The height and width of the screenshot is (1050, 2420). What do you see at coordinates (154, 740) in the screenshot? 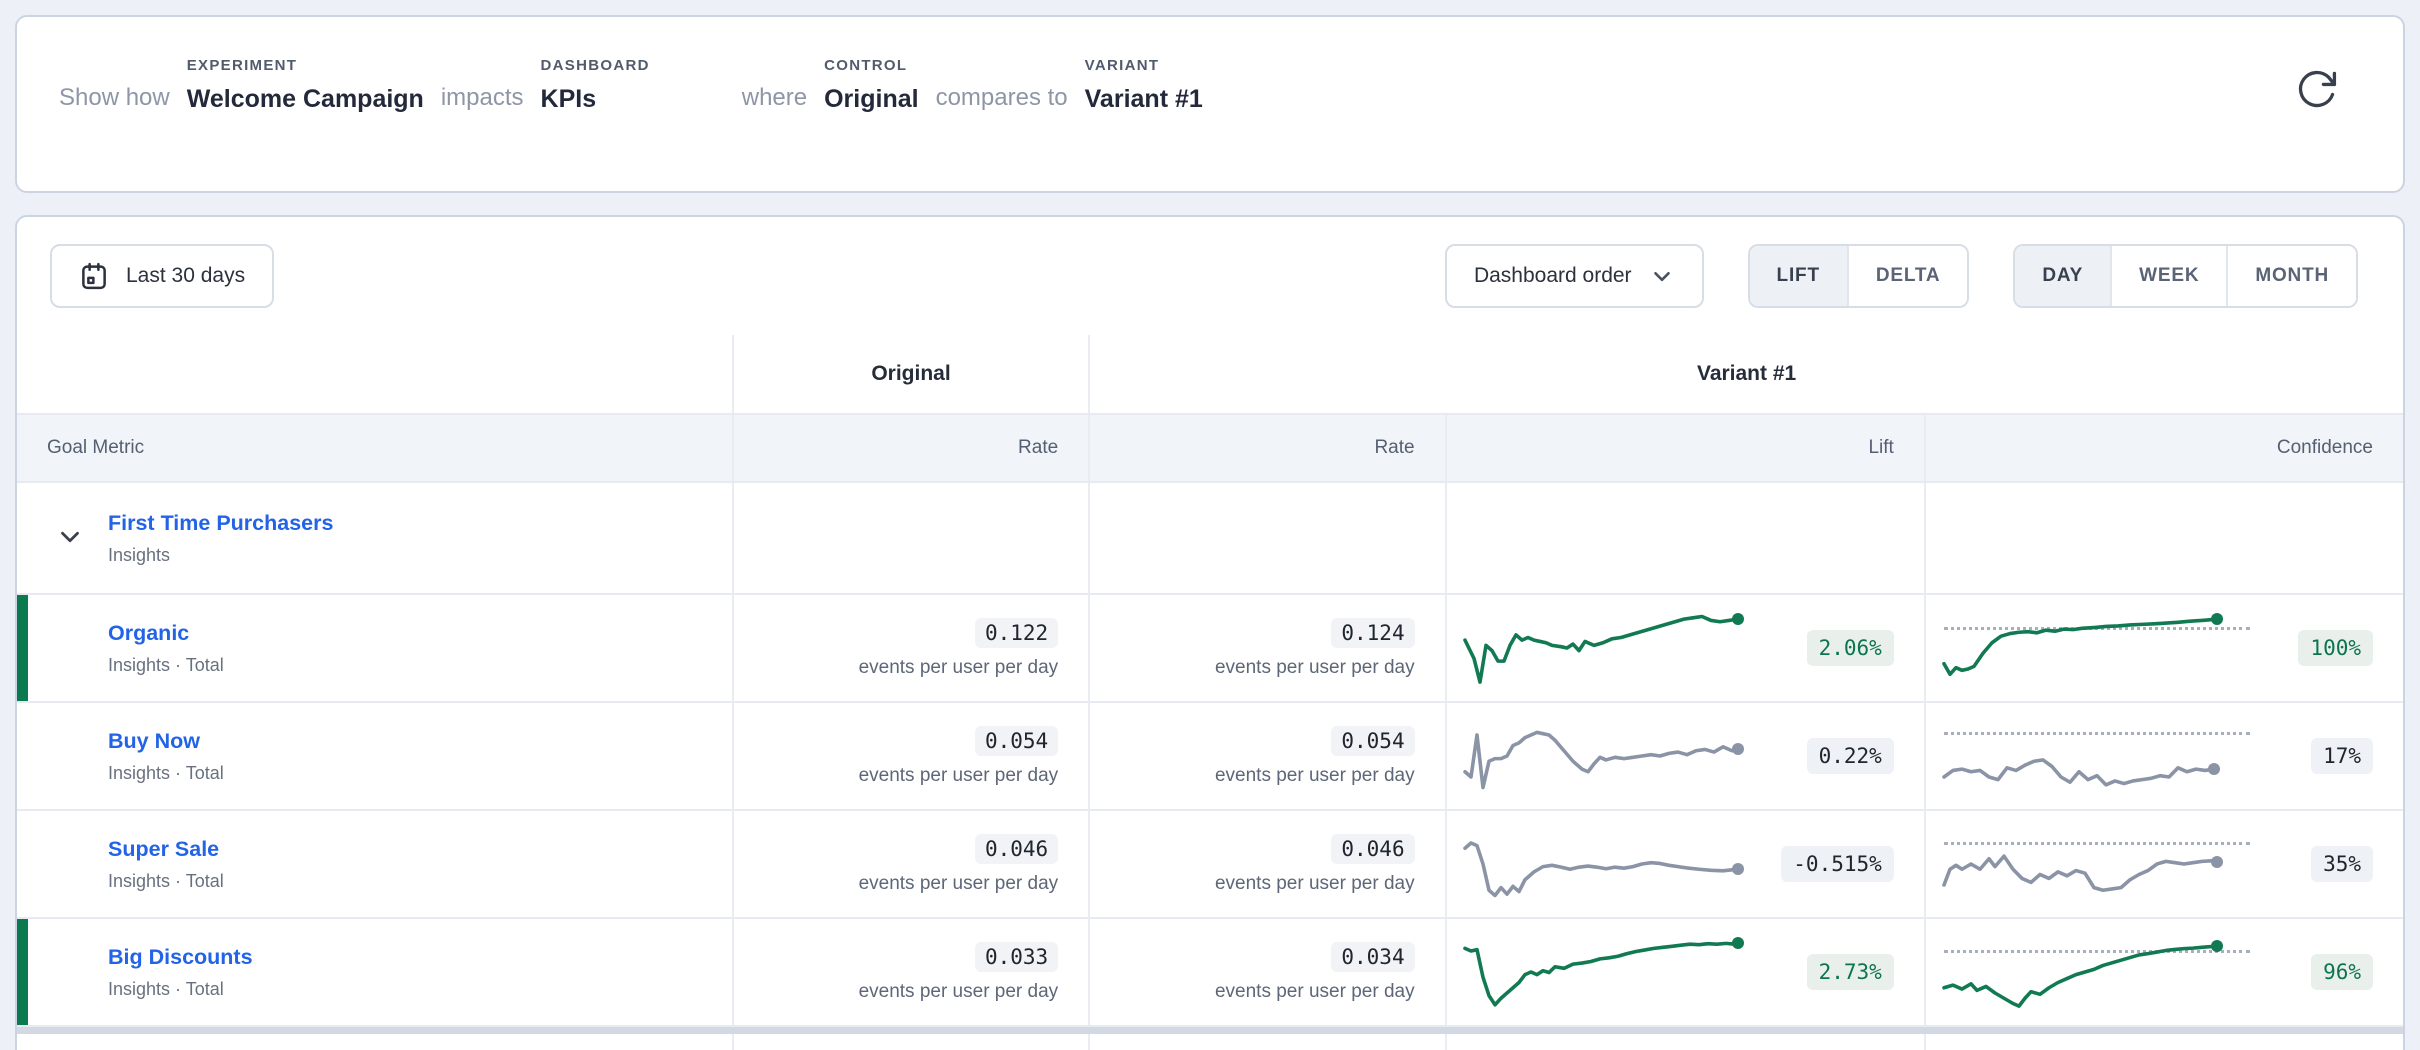
I see `metric-name-link: Buy Now` at bounding box center [154, 740].